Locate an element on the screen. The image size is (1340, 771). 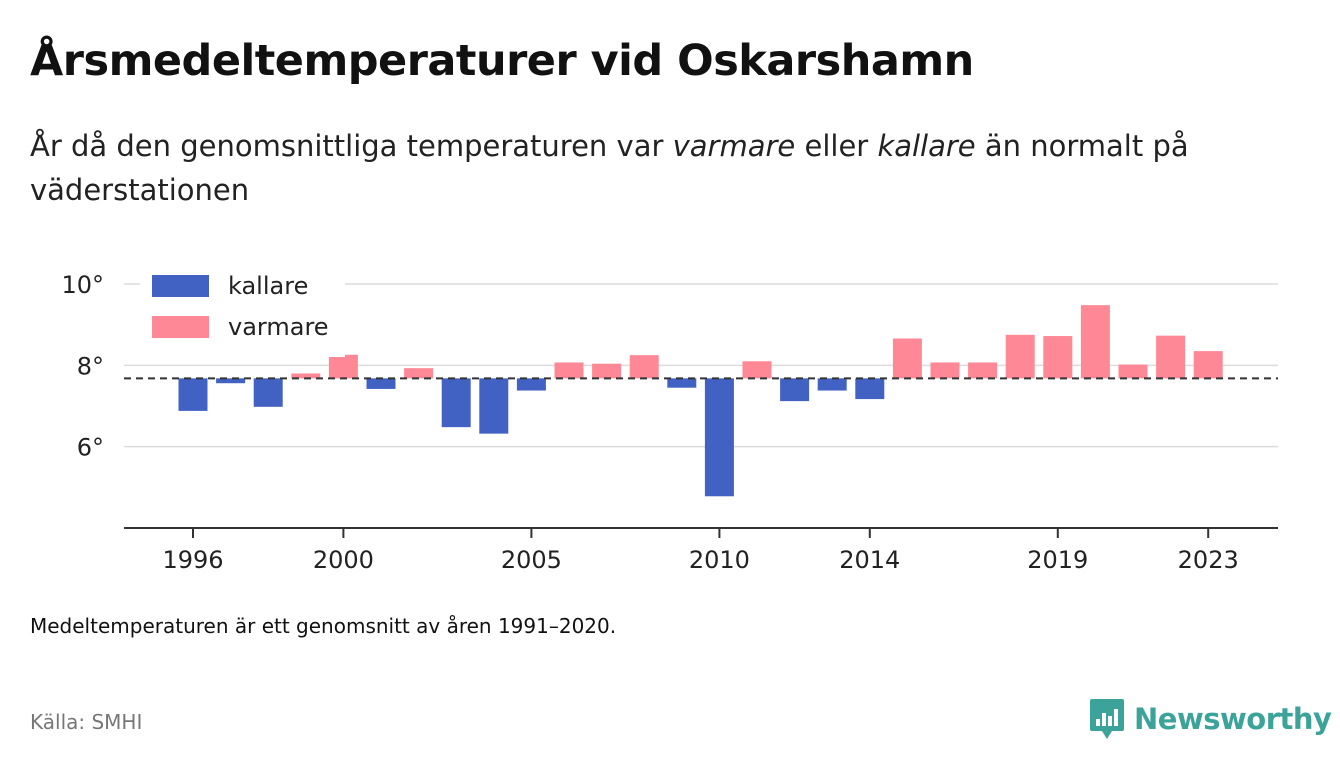
y-tick-label: 8° is located at coordinates (90, 366).